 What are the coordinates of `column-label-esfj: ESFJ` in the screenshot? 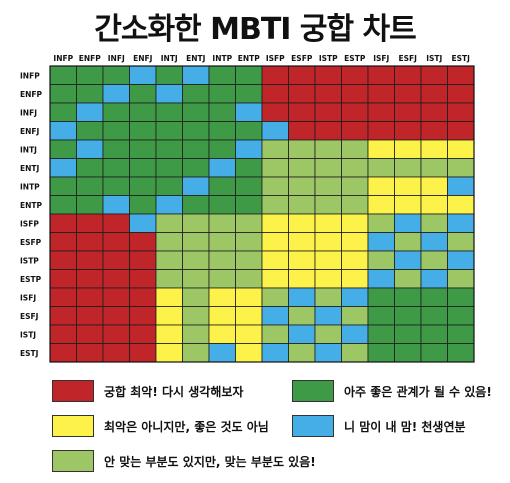 It's located at (408, 58).